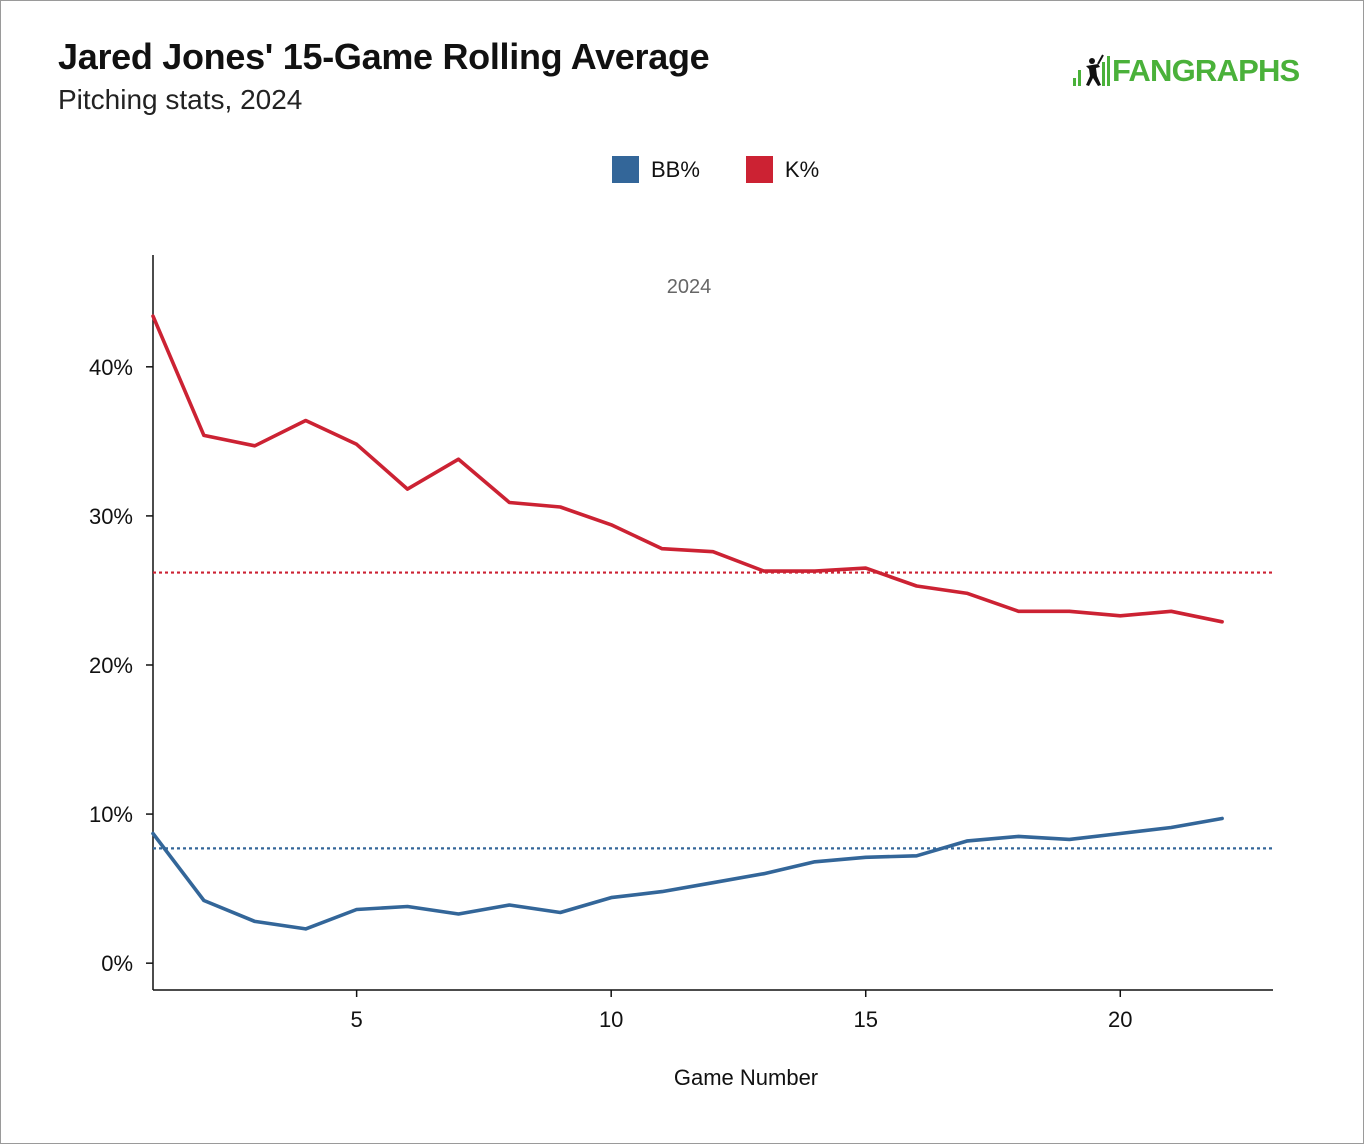 The height and width of the screenshot is (1144, 1364). What do you see at coordinates (687, 873) in the screenshot?
I see `series-line-bb` at bounding box center [687, 873].